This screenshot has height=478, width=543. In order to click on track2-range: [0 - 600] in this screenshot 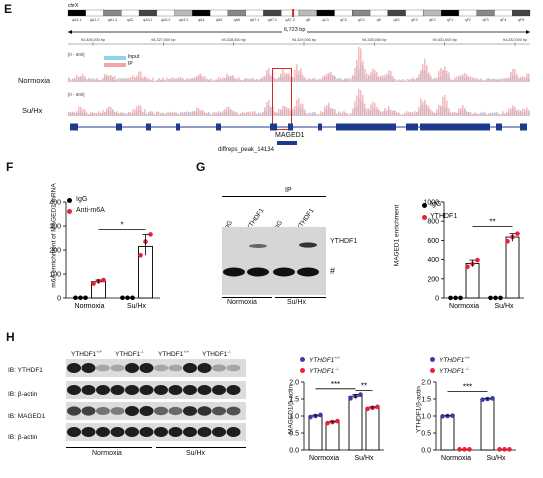, I will do `click(76, 94)`.